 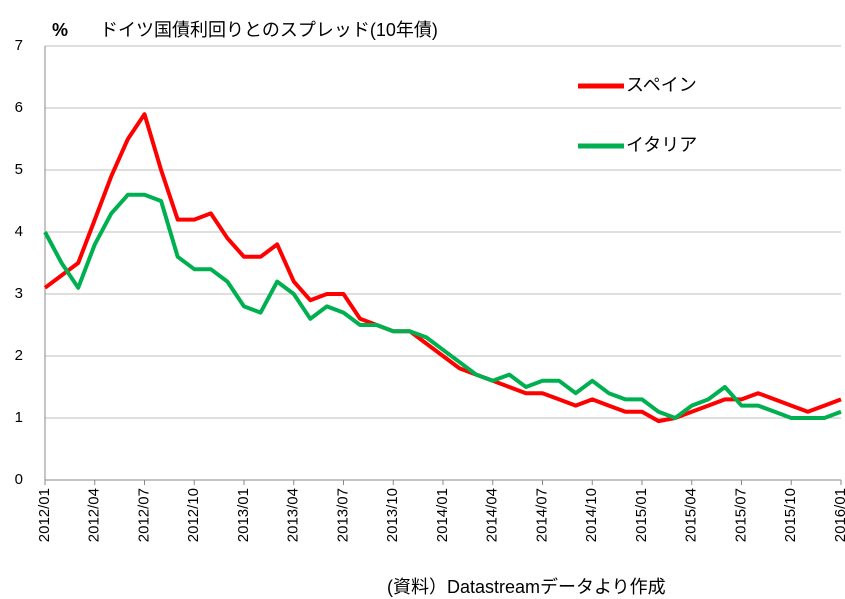 I want to click on y-tick-label: 1, so click(x=19, y=417).